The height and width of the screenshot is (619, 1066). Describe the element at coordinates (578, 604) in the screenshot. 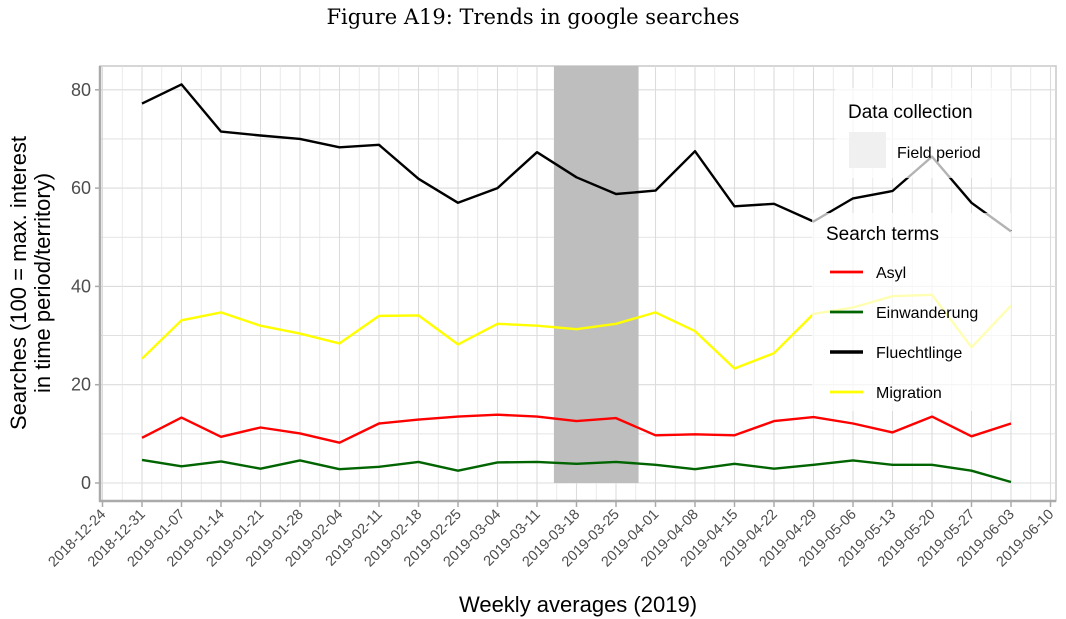

I see `x-axis-title: Weekly averages (2019)` at that location.